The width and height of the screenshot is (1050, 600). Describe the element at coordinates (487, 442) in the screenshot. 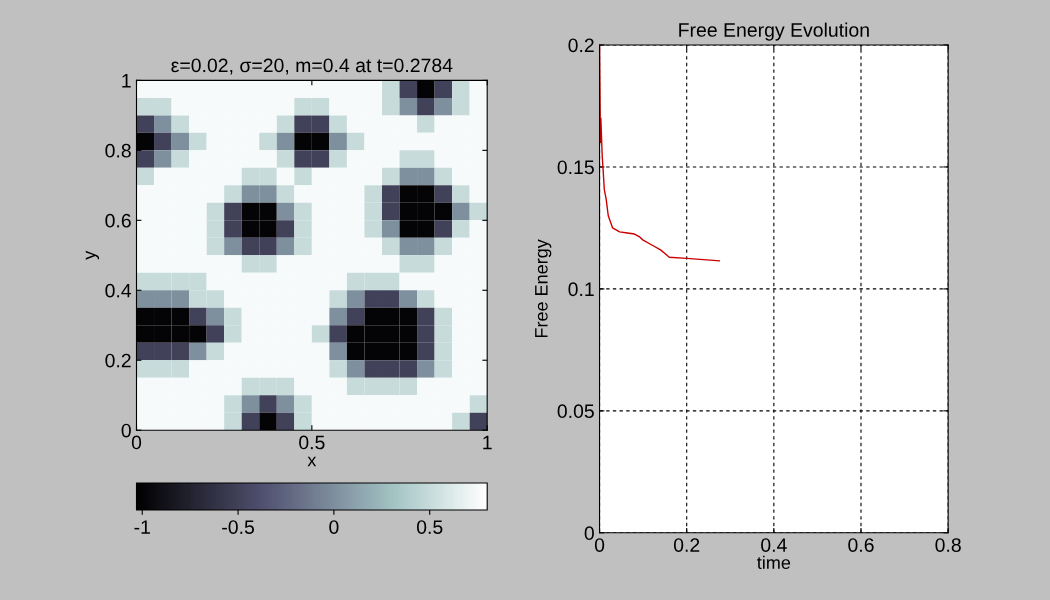

I see `x-tick-label: 1` at that location.